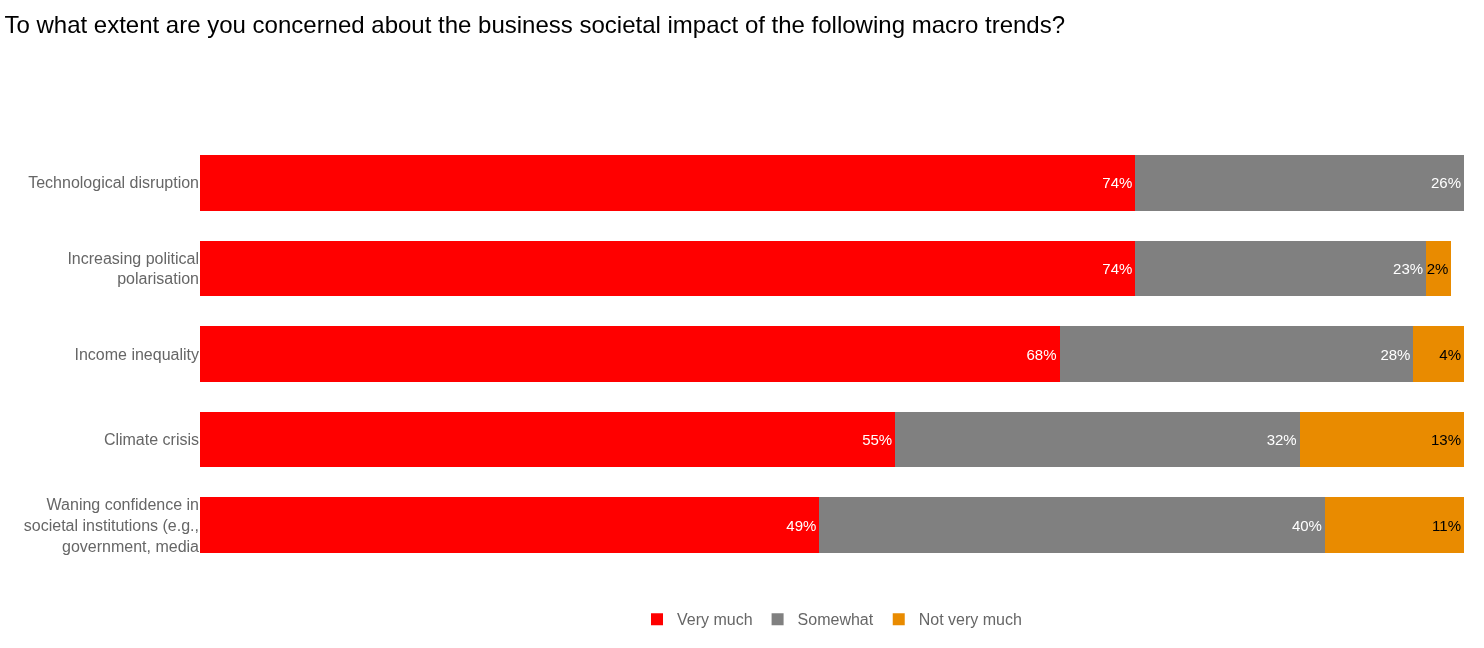 This screenshot has width=1484, height=648. Describe the element at coordinates (1306, 525) in the screenshot. I see `data-label: 40%` at that location.